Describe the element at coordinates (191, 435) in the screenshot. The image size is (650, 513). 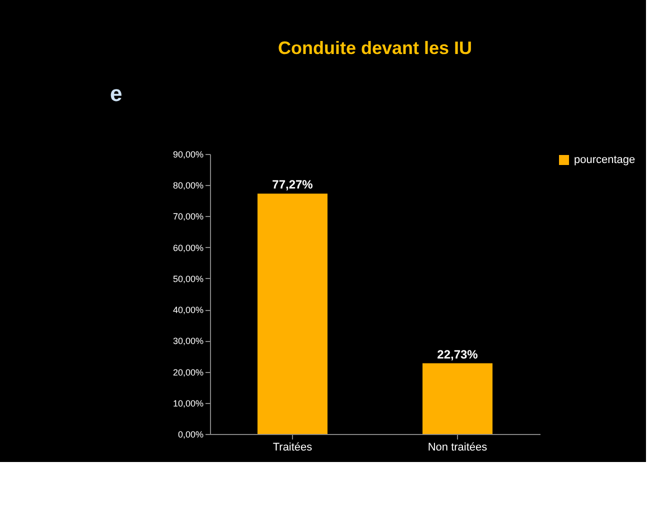
I see `y-tick-label: 0,00%` at that location.